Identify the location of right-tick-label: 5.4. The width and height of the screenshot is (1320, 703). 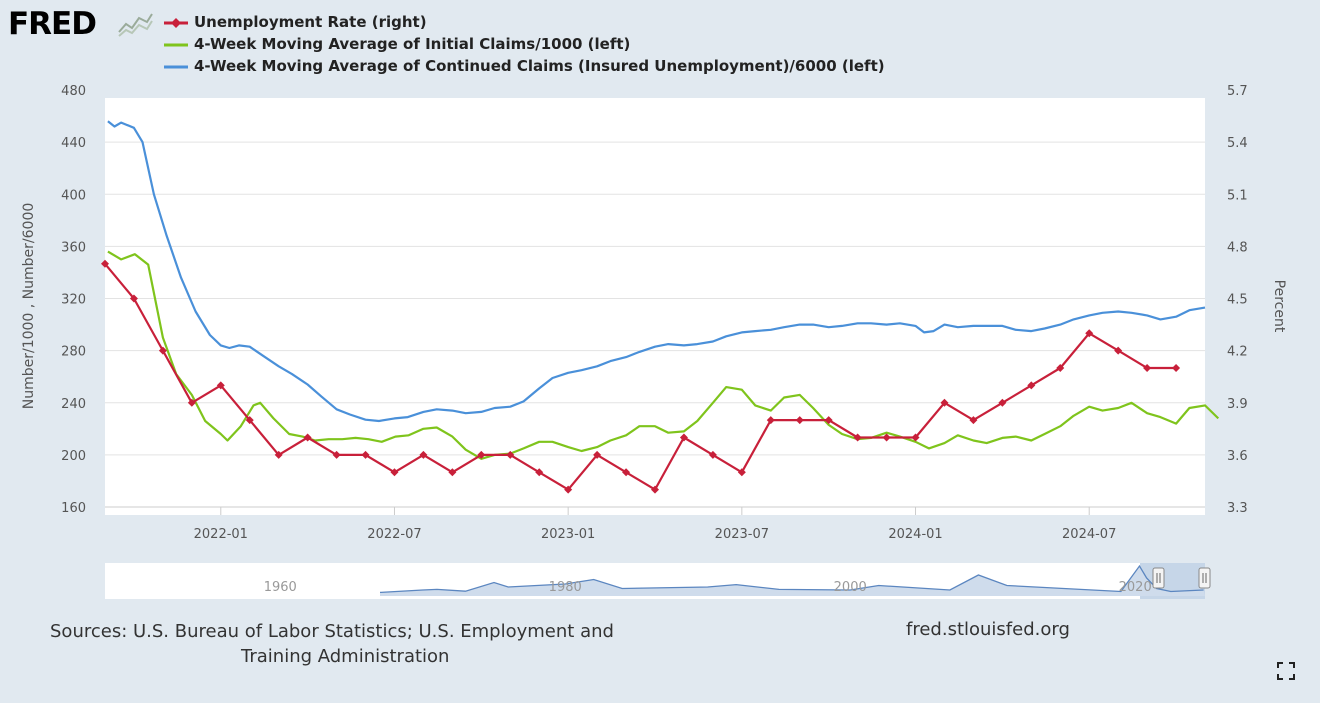
(1237, 143).